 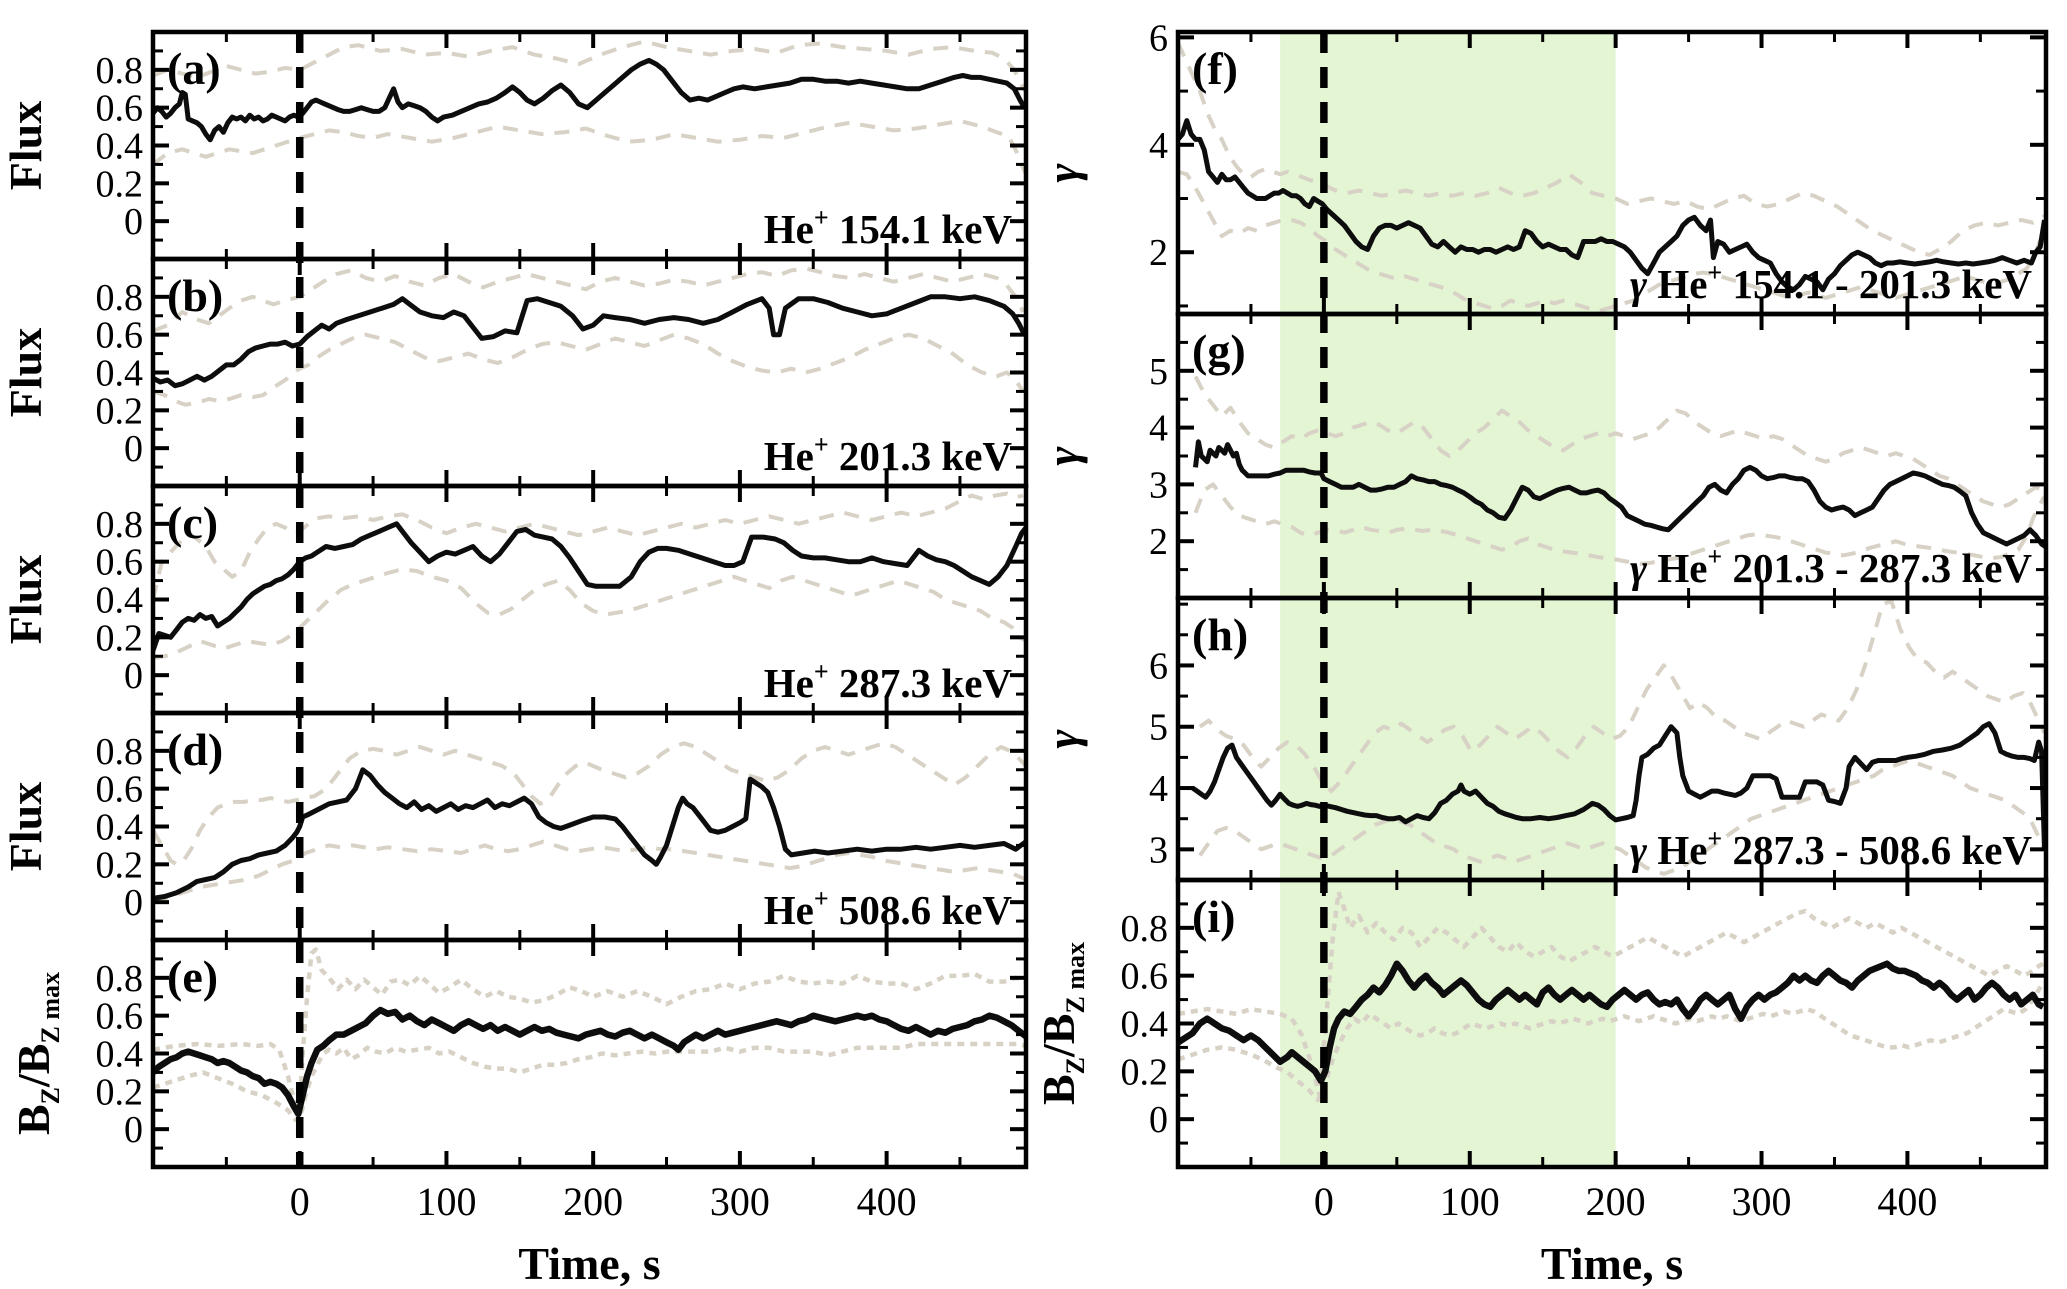 I want to click on panel-f-series, so click(x=1612, y=177).